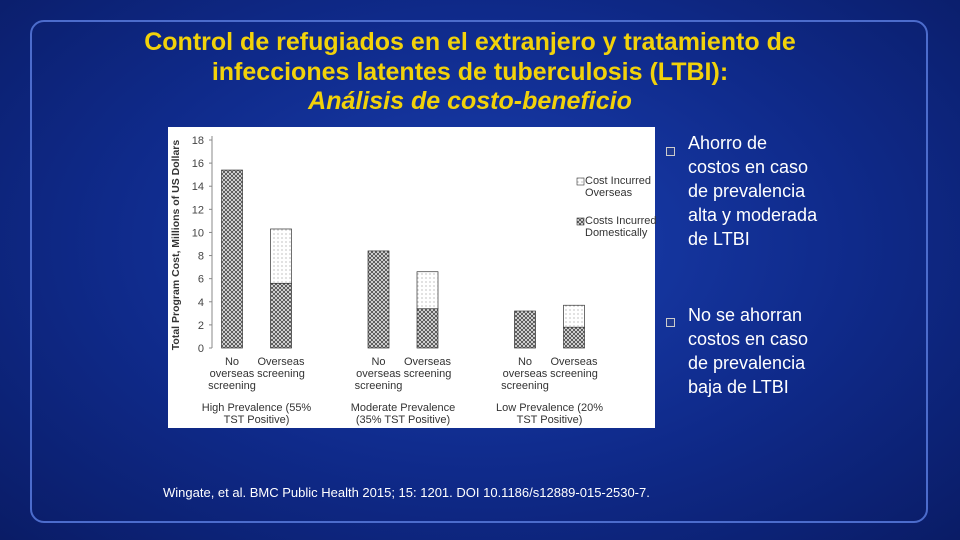 This screenshot has width=960, height=540. I want to click on group-label: Moderate Prevalence (35% TST Positive), so click(403, 414).